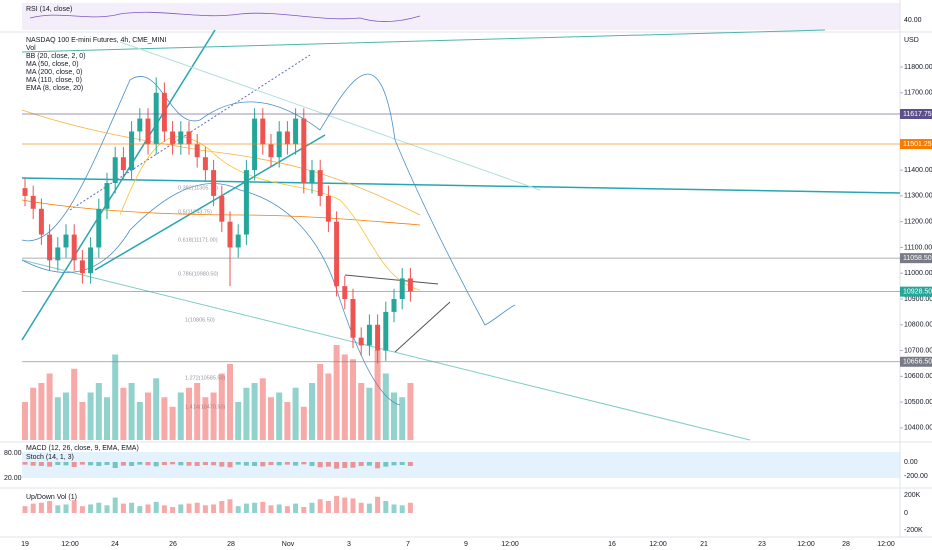 The height and width of the screenshot is (550, 932). I want to click on y-tick-label: 11200.00, so click(918, 222).